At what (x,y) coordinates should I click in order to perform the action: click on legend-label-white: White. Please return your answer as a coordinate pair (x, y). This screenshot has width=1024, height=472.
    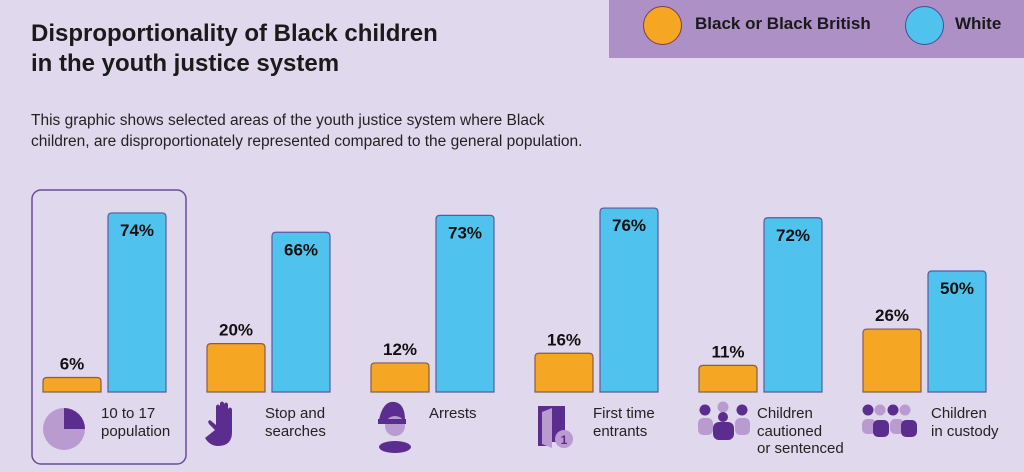
    Looking at the image, I should click on (978, 23).